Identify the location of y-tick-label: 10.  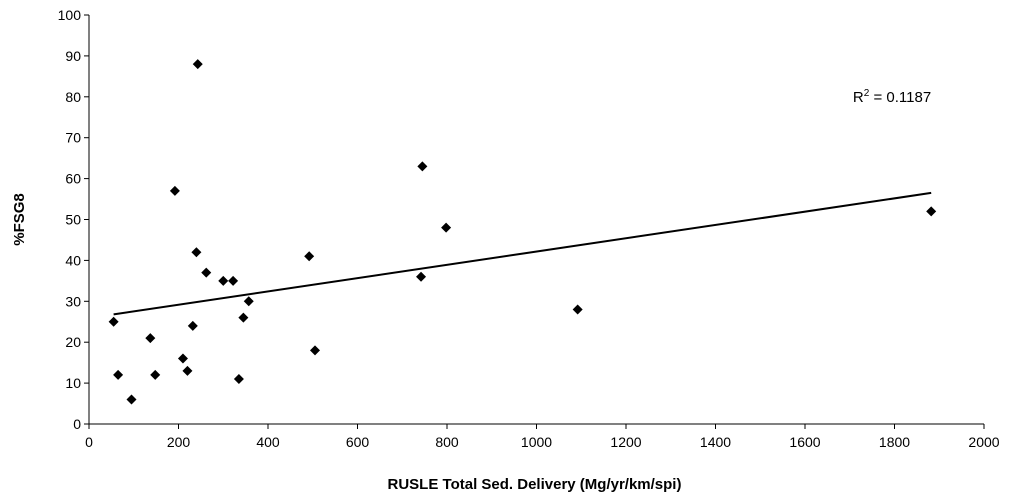
(73, 383).